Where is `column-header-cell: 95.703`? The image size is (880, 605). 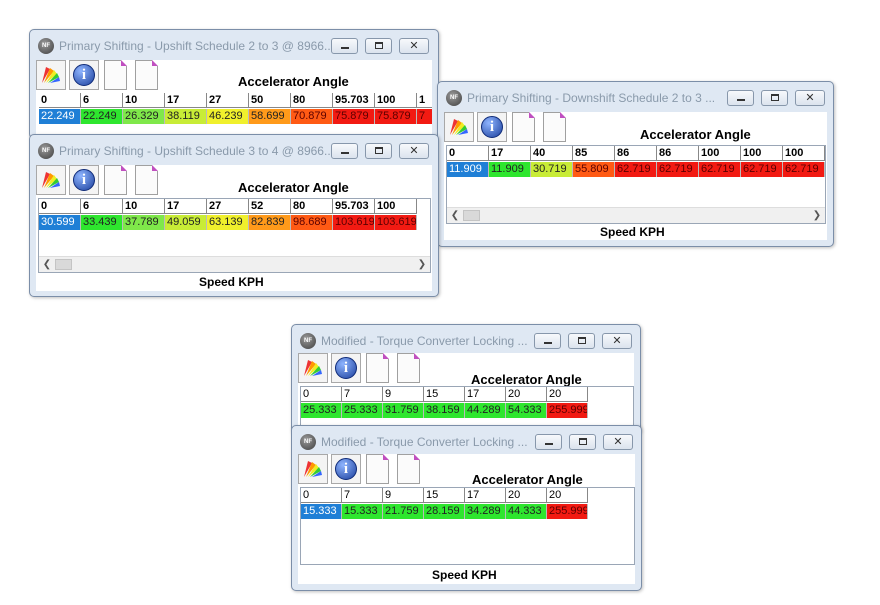 column-header-cell: 95.703 is located at coordinates (354, 206).